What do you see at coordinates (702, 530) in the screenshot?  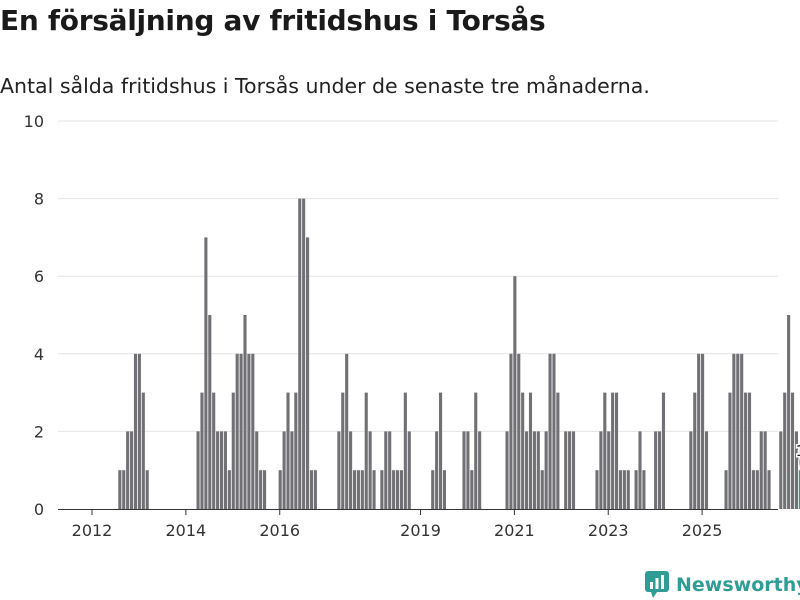 I see `x-tick-label: 2025` at bounding box center [702, 530].